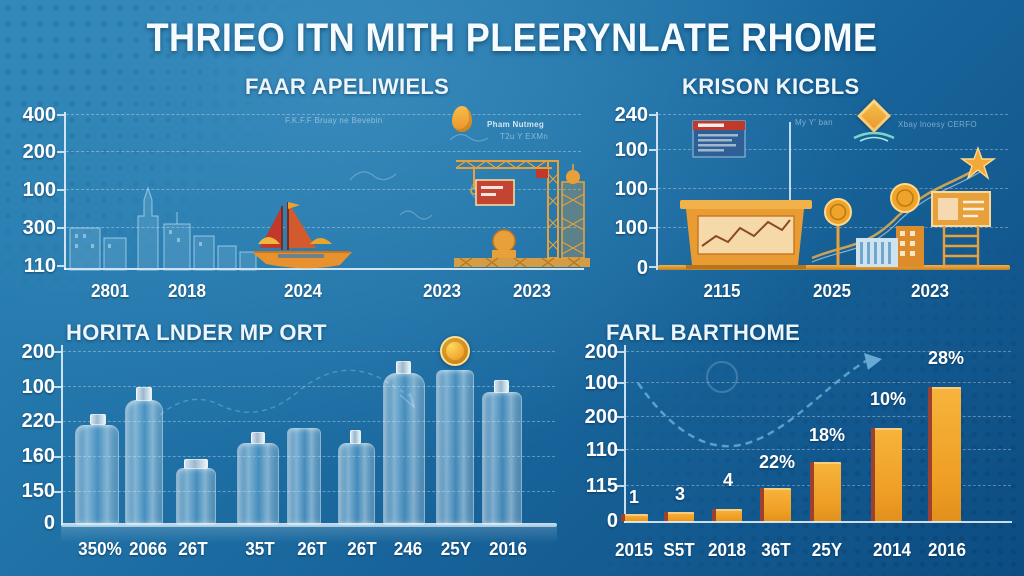 Image resolution: width=1024 pixels, height=576 pixels. I want to click on bar-value-label: 18%, so click(827, 435).